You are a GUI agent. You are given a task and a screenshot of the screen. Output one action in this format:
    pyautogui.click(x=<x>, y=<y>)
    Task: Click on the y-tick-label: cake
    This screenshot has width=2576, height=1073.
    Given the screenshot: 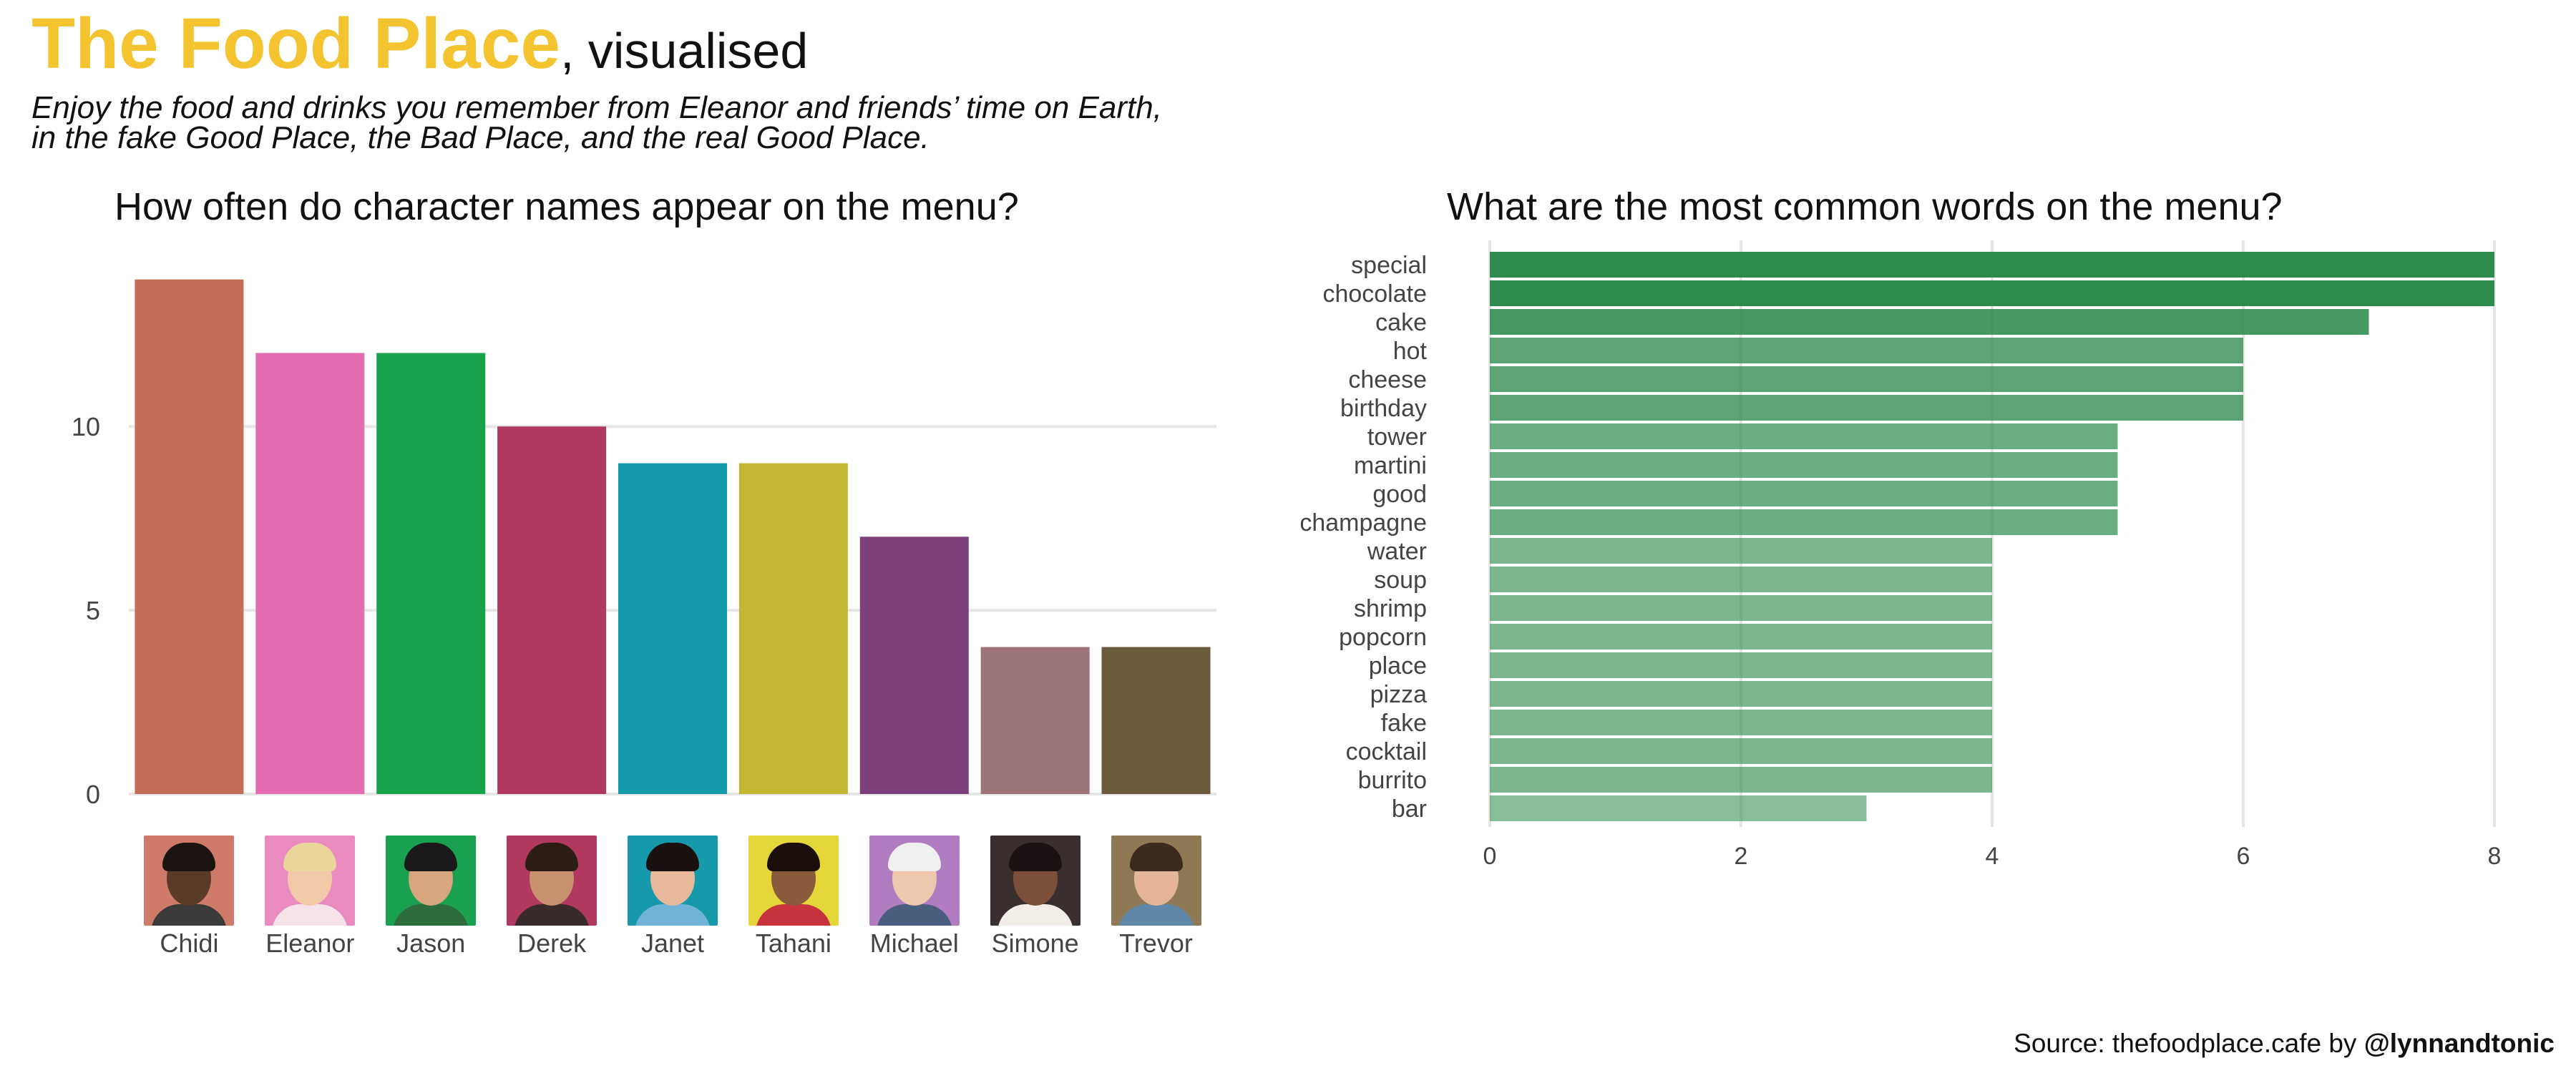 What is the action you would take?
    pyautogui.click(x=1401, y=322)
    